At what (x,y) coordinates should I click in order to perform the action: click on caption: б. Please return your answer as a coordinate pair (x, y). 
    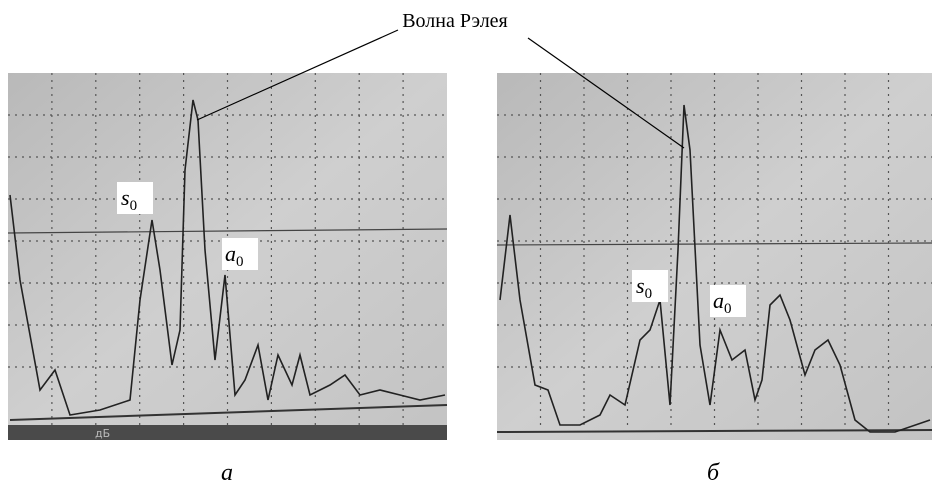
    Looking at the image, I should click on (713, 473).